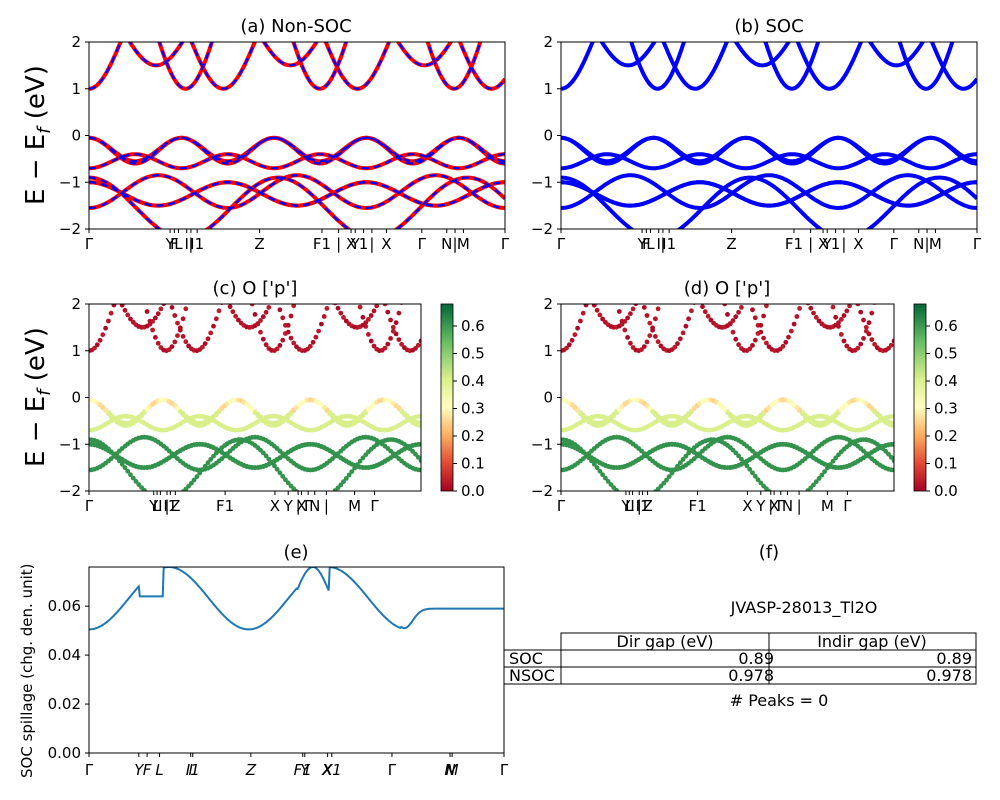 The width and height of the screenshot is (1000, 800). I want to click on ytick-label: 0.04, so click(64, 655).